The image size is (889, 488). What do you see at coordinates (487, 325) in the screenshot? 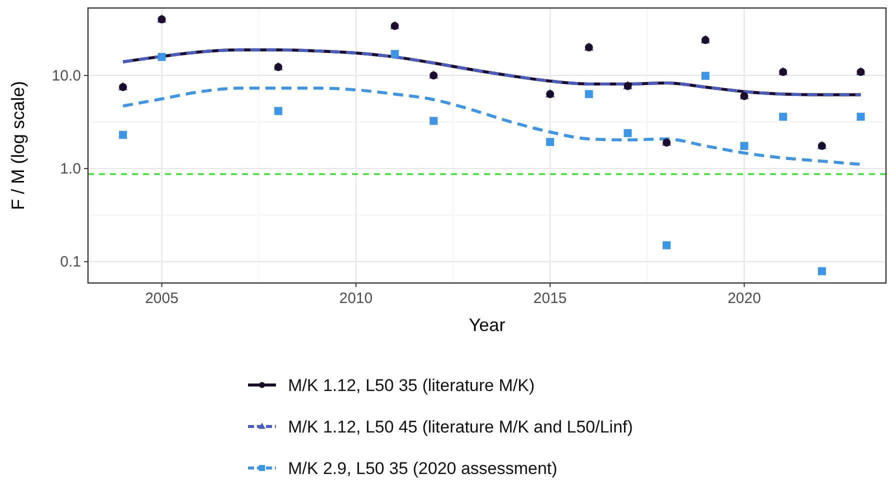
I see `x-axis-title: Year` at bounding box center [487, 325].